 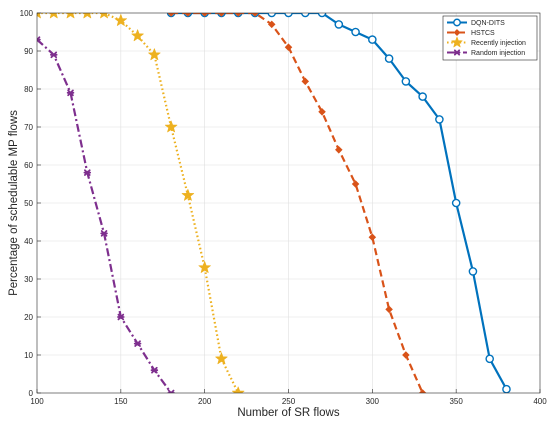 I want to click on x-tick-label: 100, so click(x=37, y=401).